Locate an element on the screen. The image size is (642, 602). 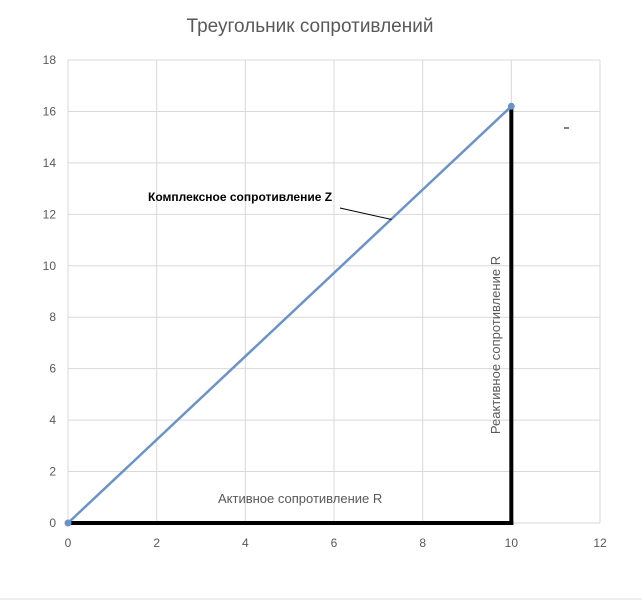
y-tick-label: 0 is located at coordinates (52, 523).